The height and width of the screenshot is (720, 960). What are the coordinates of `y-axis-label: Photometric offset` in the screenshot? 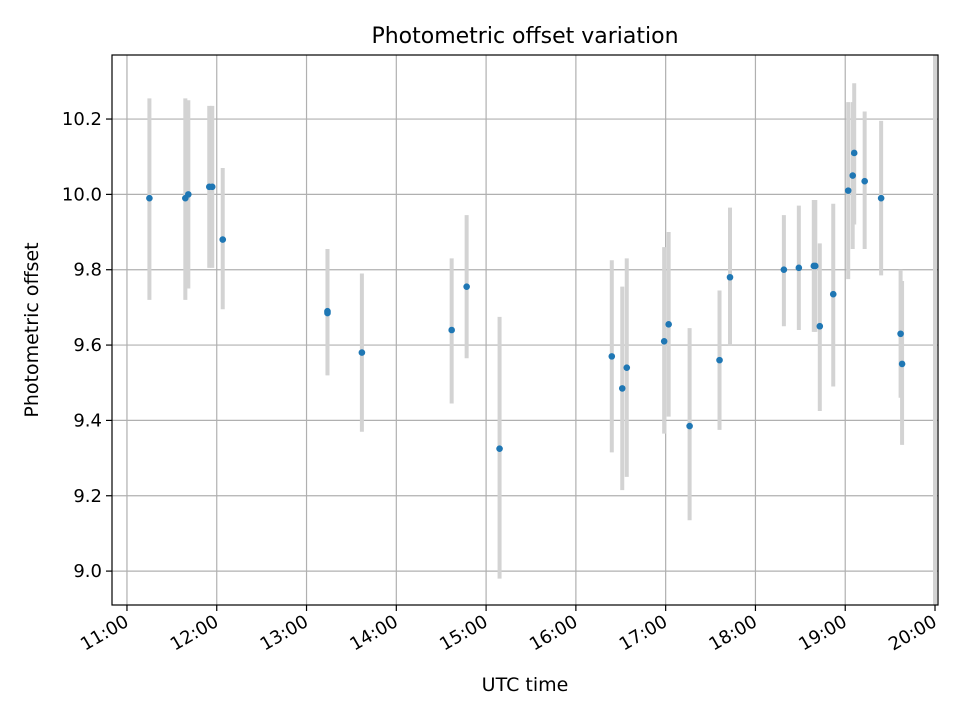 It's located at (32, 329).